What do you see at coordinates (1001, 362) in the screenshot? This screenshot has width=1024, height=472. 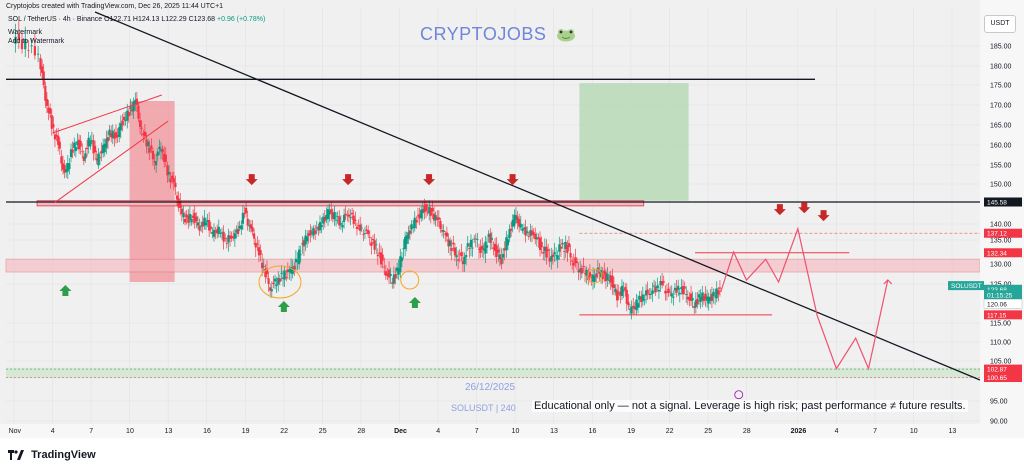 I see `y-tick-label: 105.00` at bounding box center [1001, 362].